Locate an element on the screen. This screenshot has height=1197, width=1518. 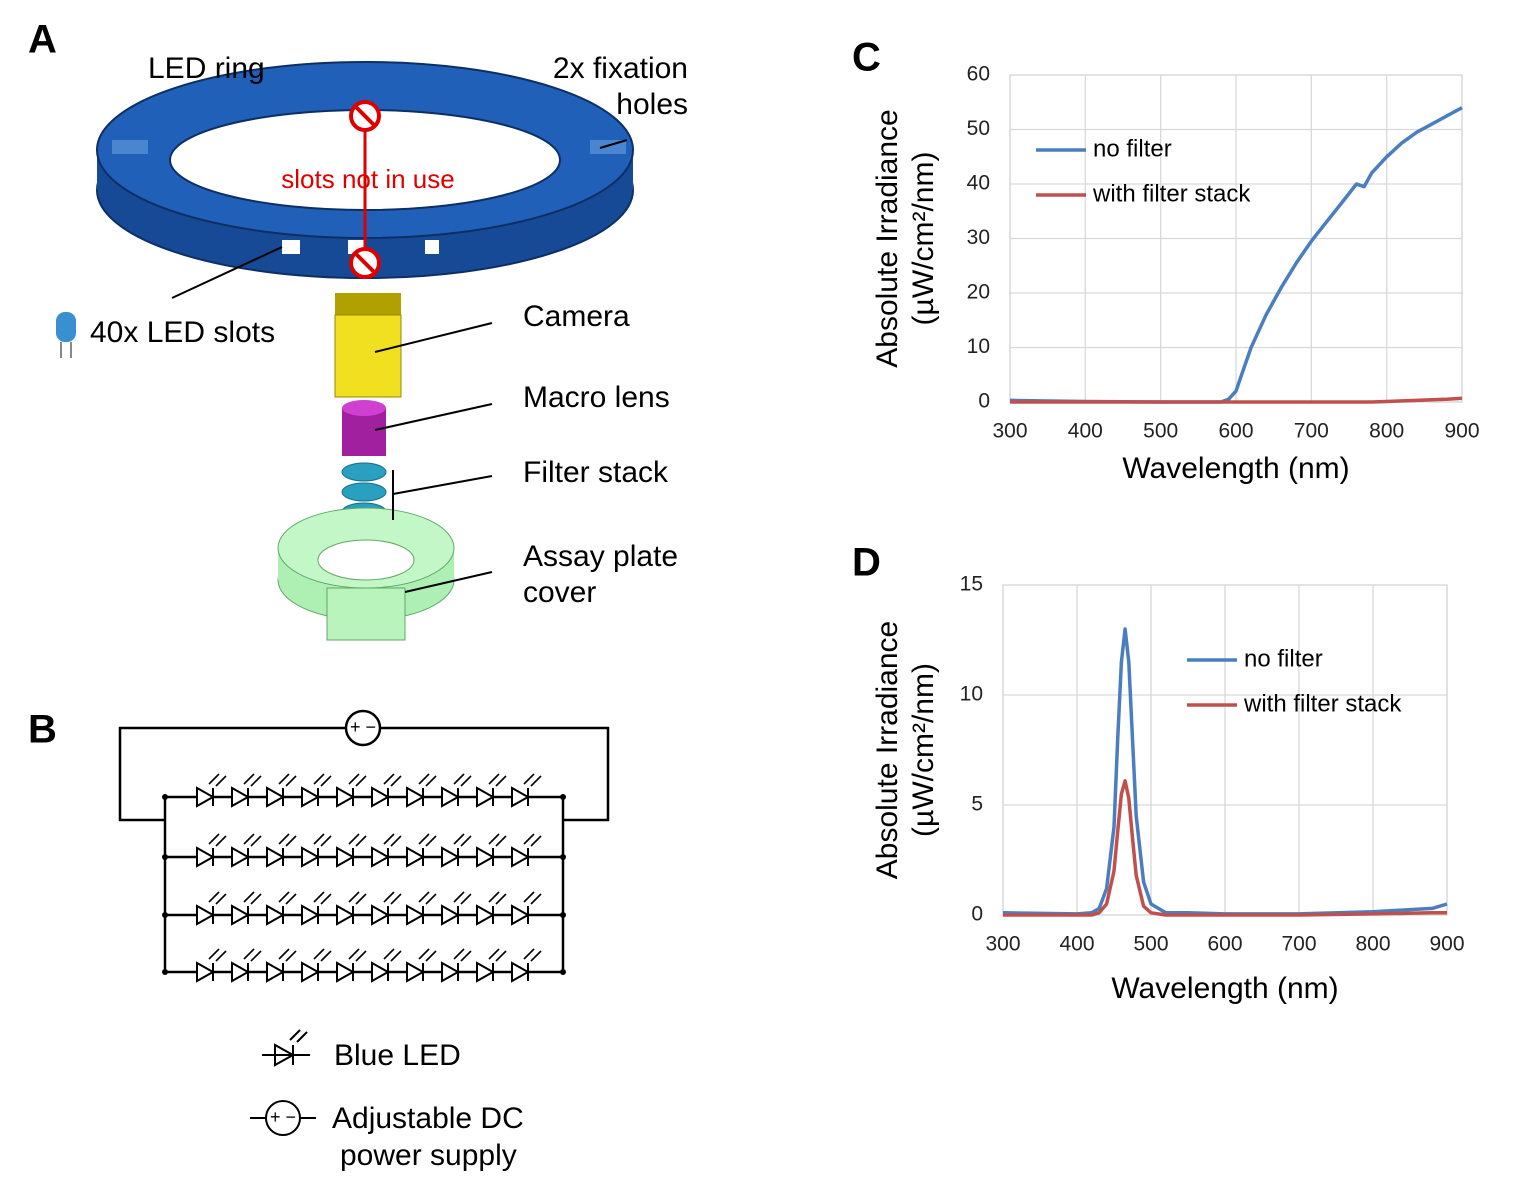
y-tick-label: 60 is located at coordinates (978, 74).